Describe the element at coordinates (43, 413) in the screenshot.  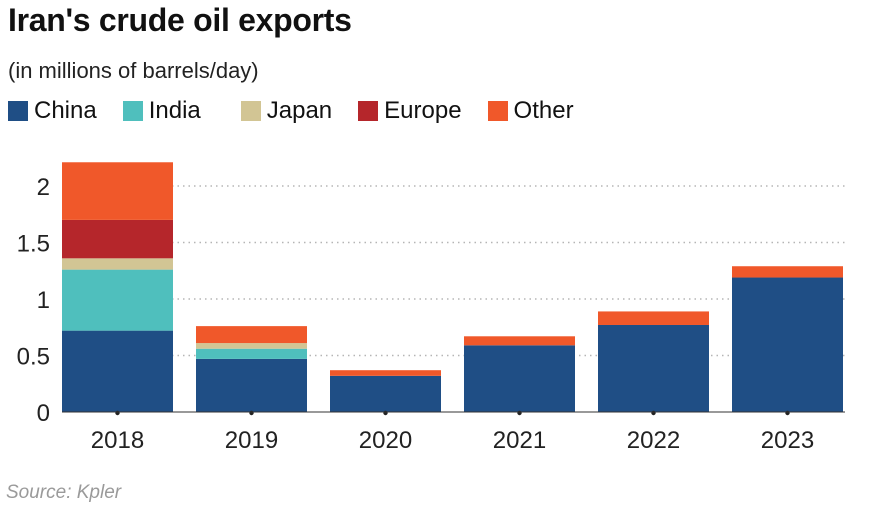
I see `y-tick-label: 0` at that location.